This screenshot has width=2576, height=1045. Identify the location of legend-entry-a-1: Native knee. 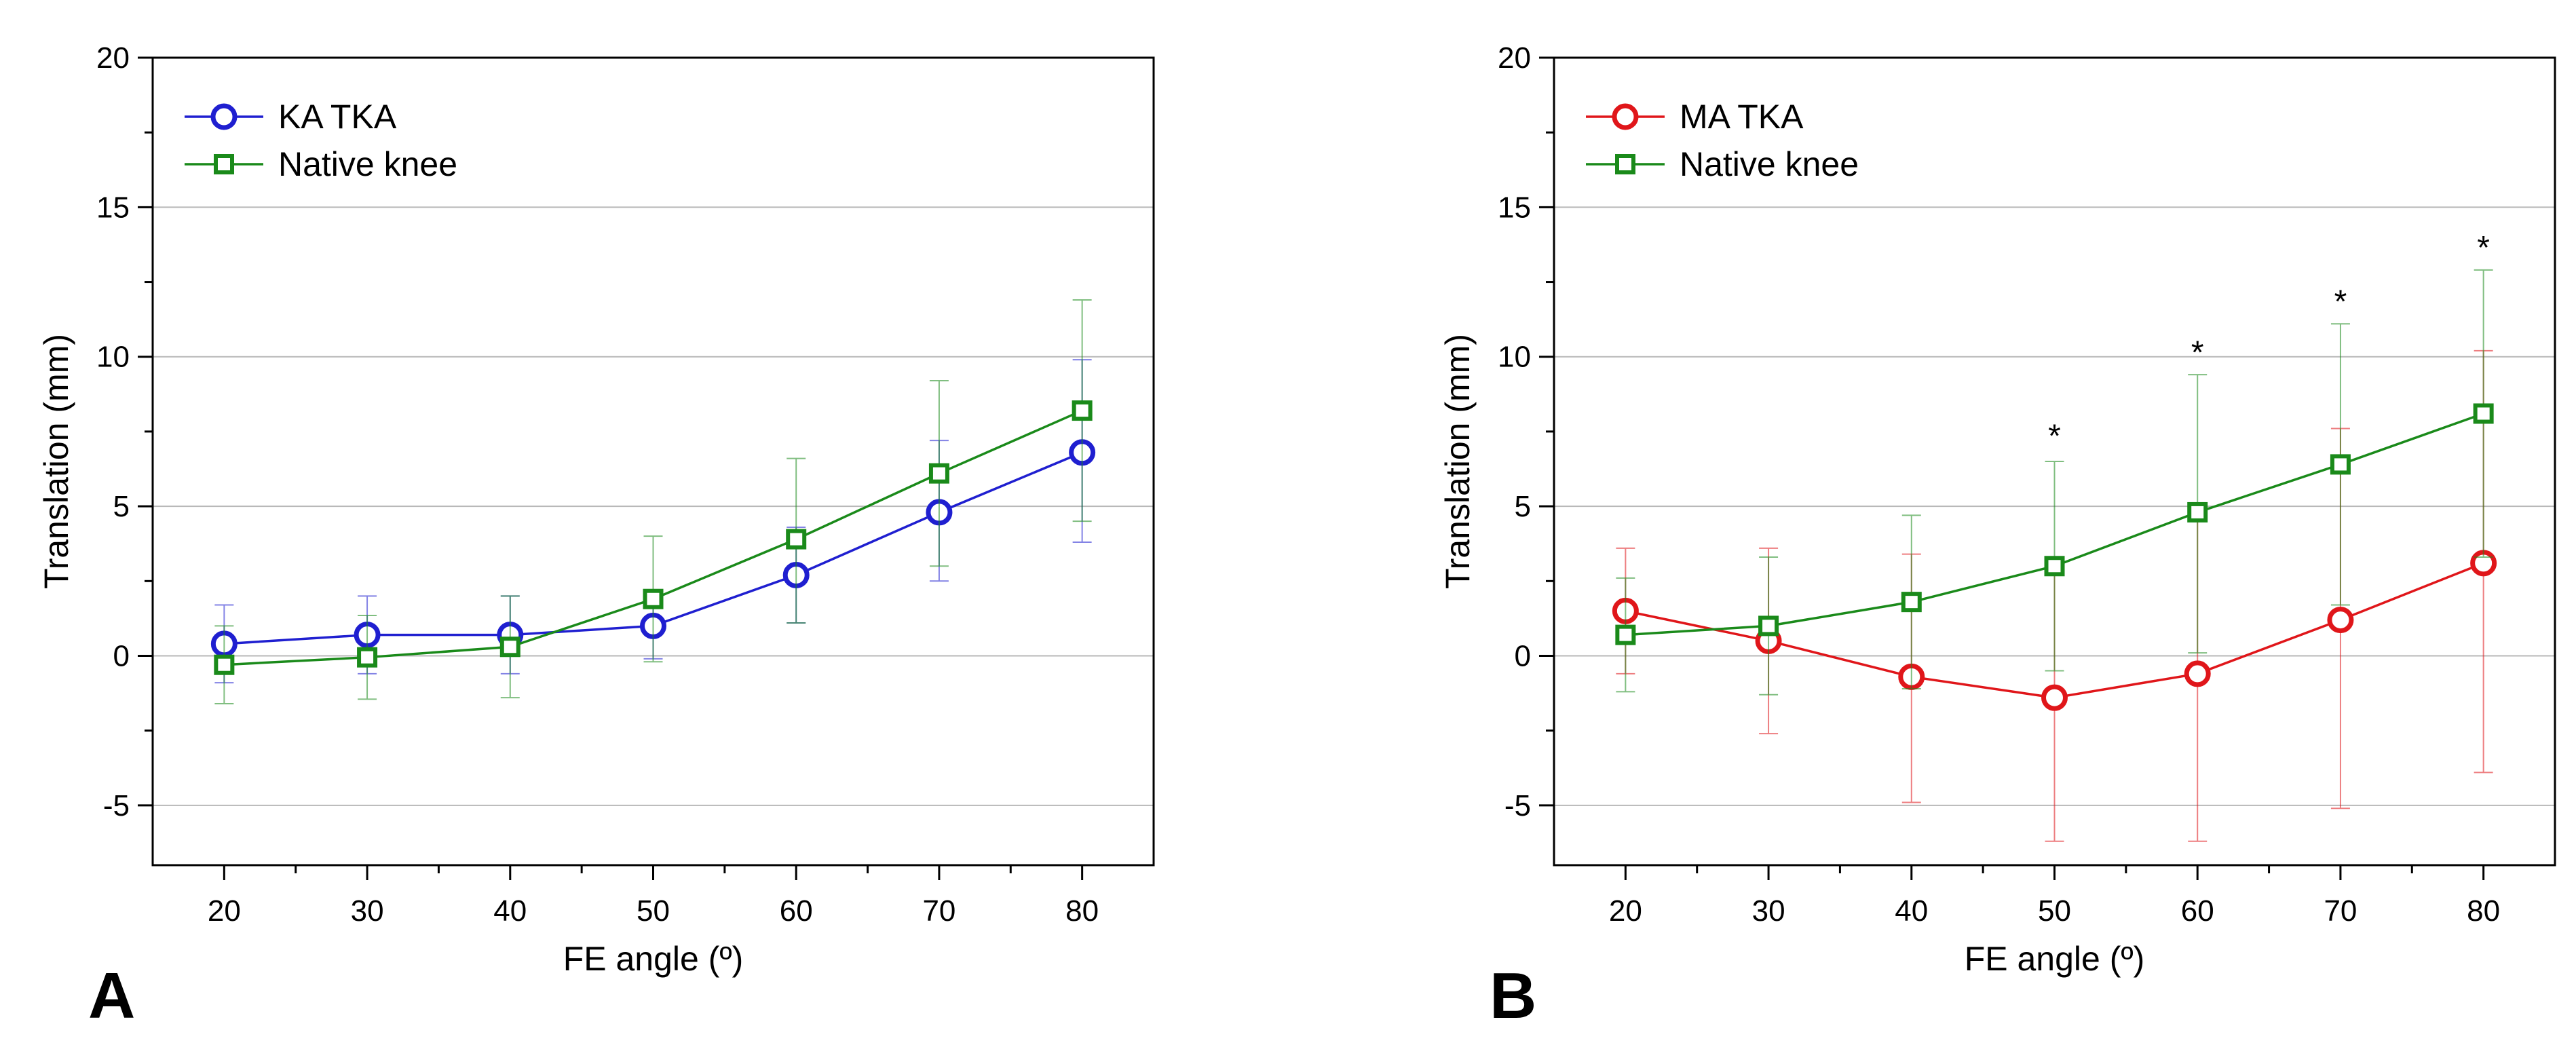
(321, 164).